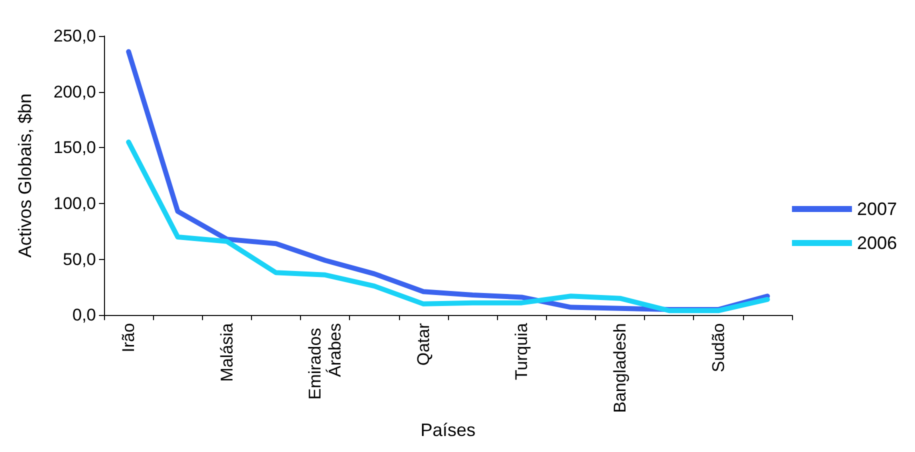 Image resolution: width=915 pixels, height=452 pixels. What do you see at coordinates (128, 337) in the screenshot?
I see `x-tick-label: Irão` at bounding box center [128, 337].